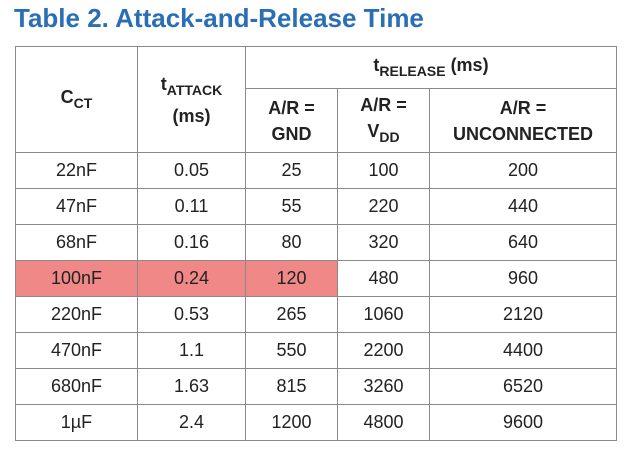 The height and width of the screenshot is (471, 641). I want to click on table-title: Table 2. Attack-and-Release Time, so click(219, 18).